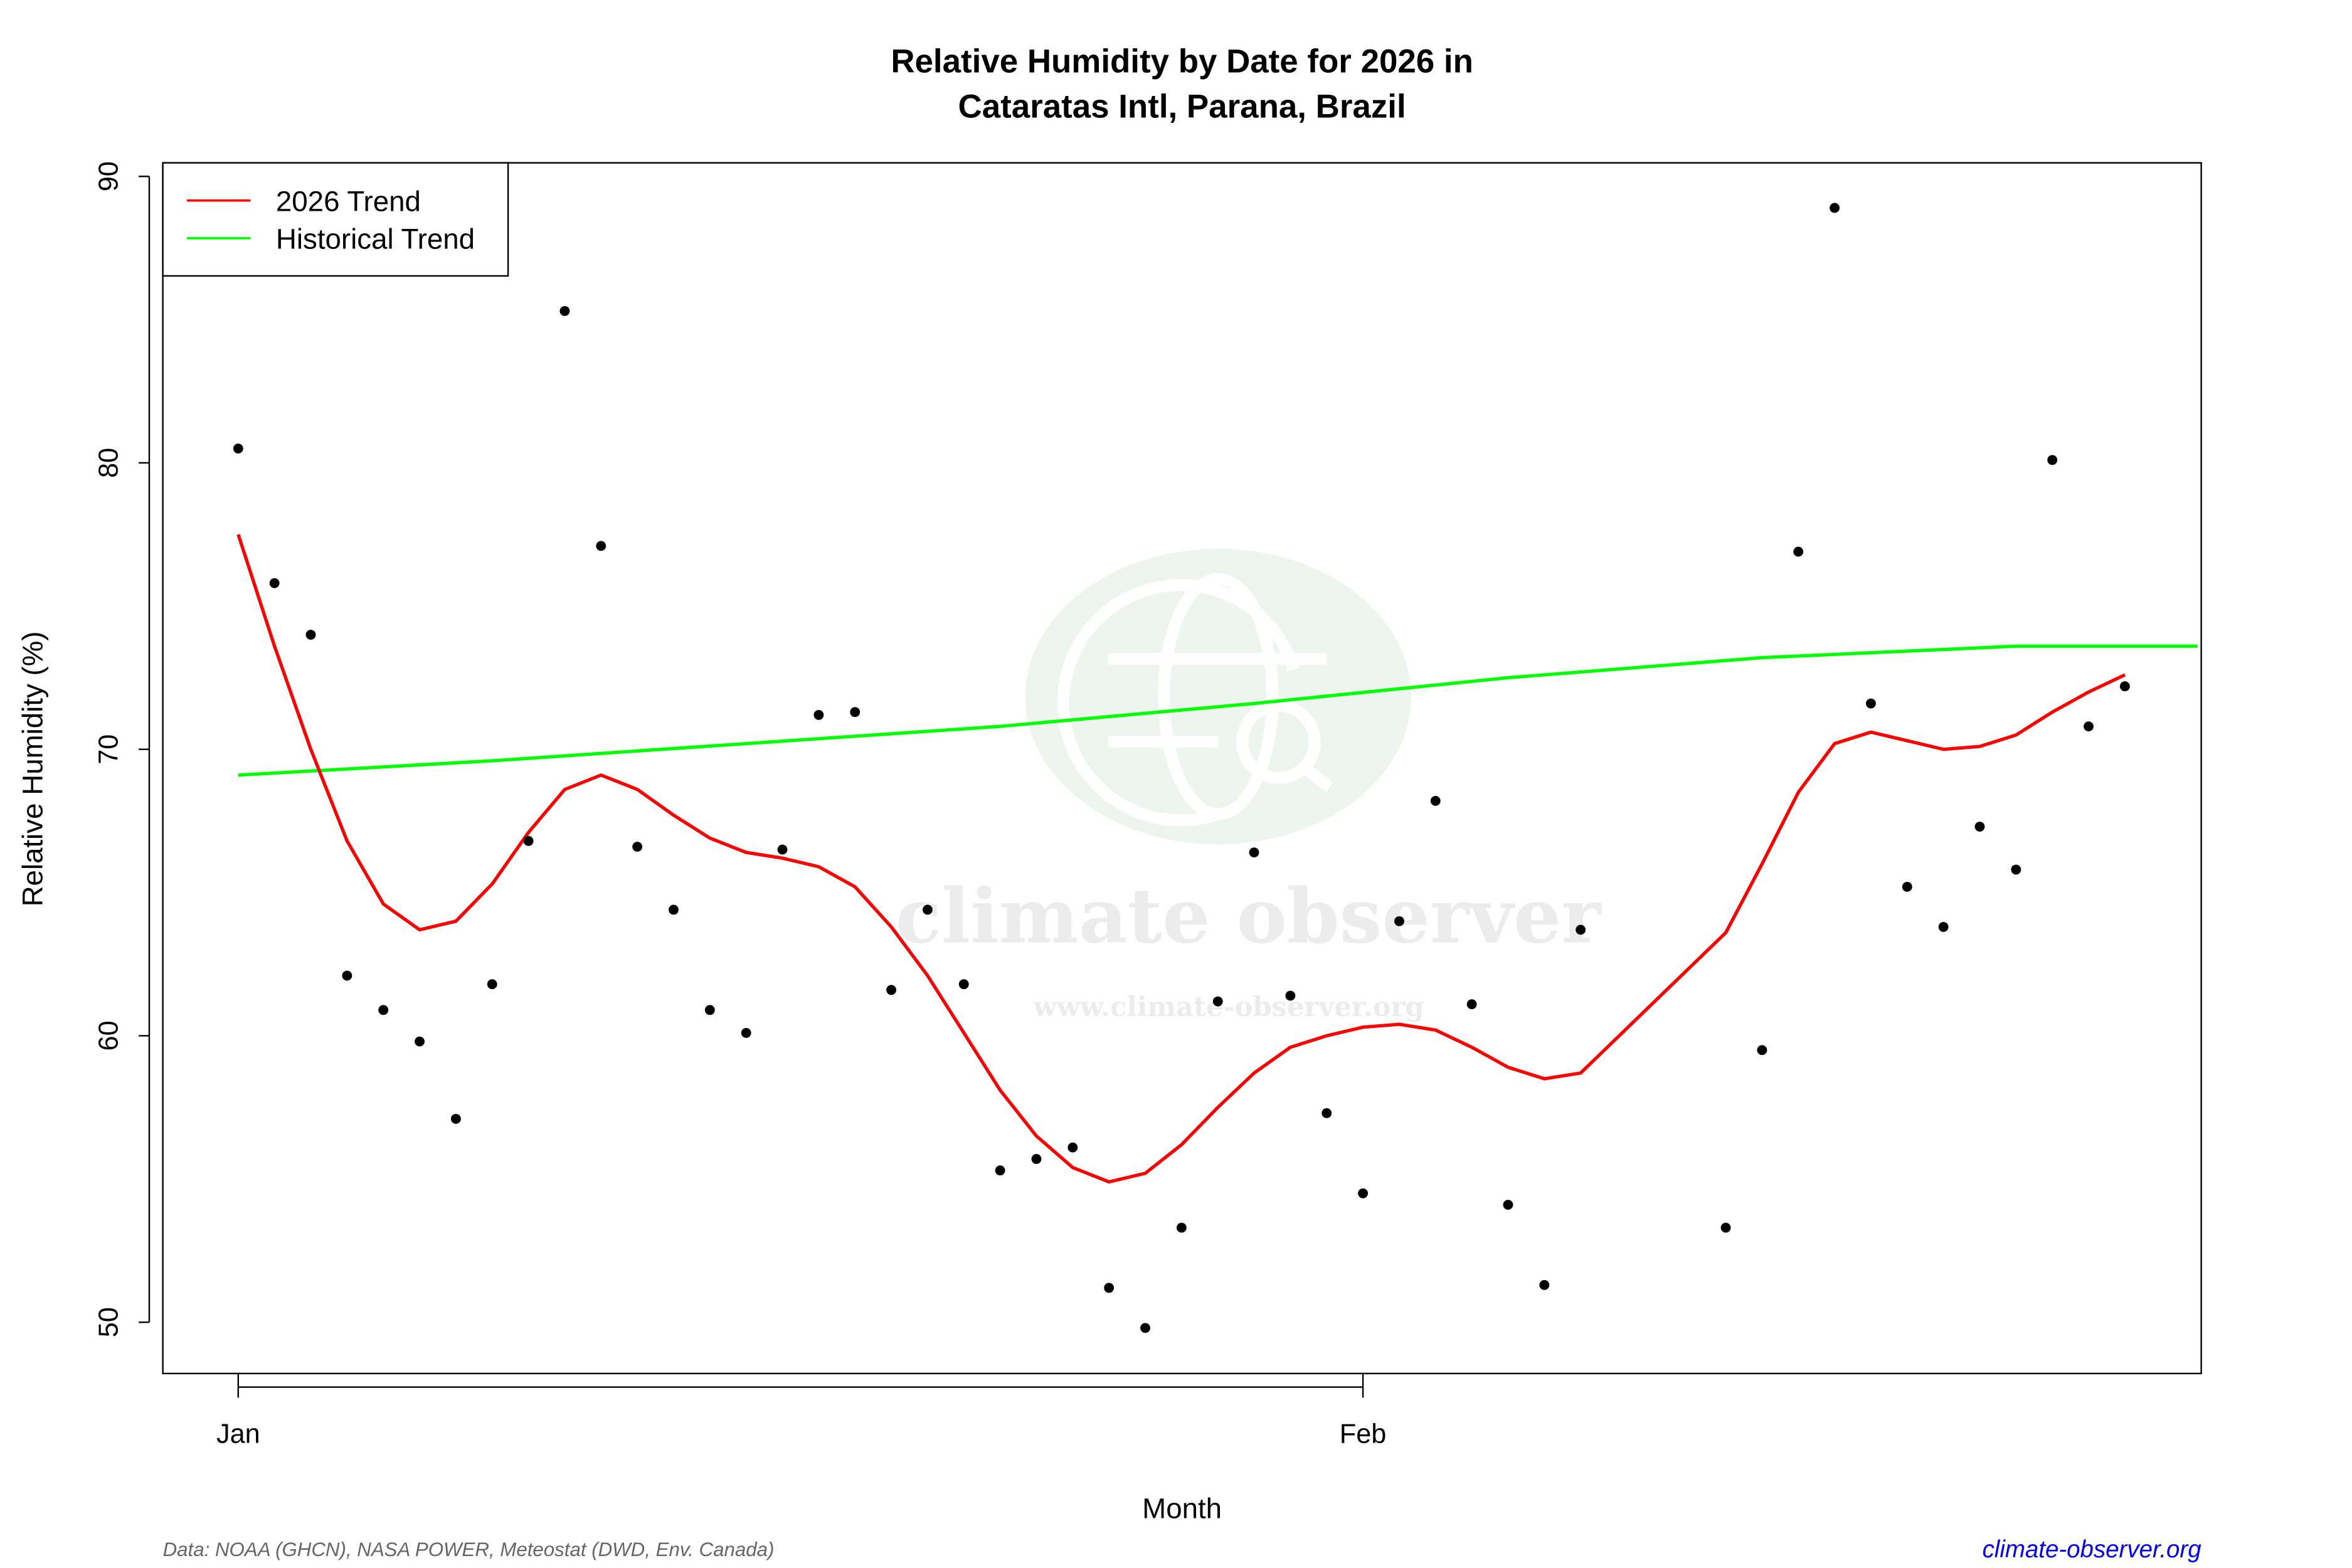  What do you see at coordinates (1182, 61) in the screenshot?
I see `chart-title-line1: Relative Humidity by Date for 2026 in` at bounding box center [1182, 61].